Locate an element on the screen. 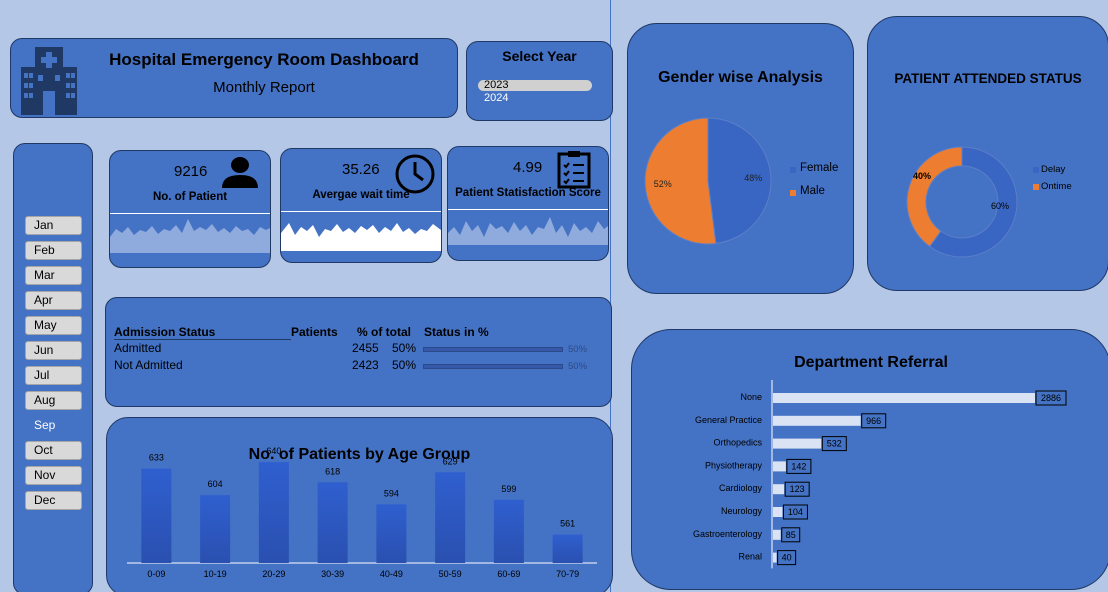  kpi-patients-label: No. of Patient is located at coordinates (190, 197).